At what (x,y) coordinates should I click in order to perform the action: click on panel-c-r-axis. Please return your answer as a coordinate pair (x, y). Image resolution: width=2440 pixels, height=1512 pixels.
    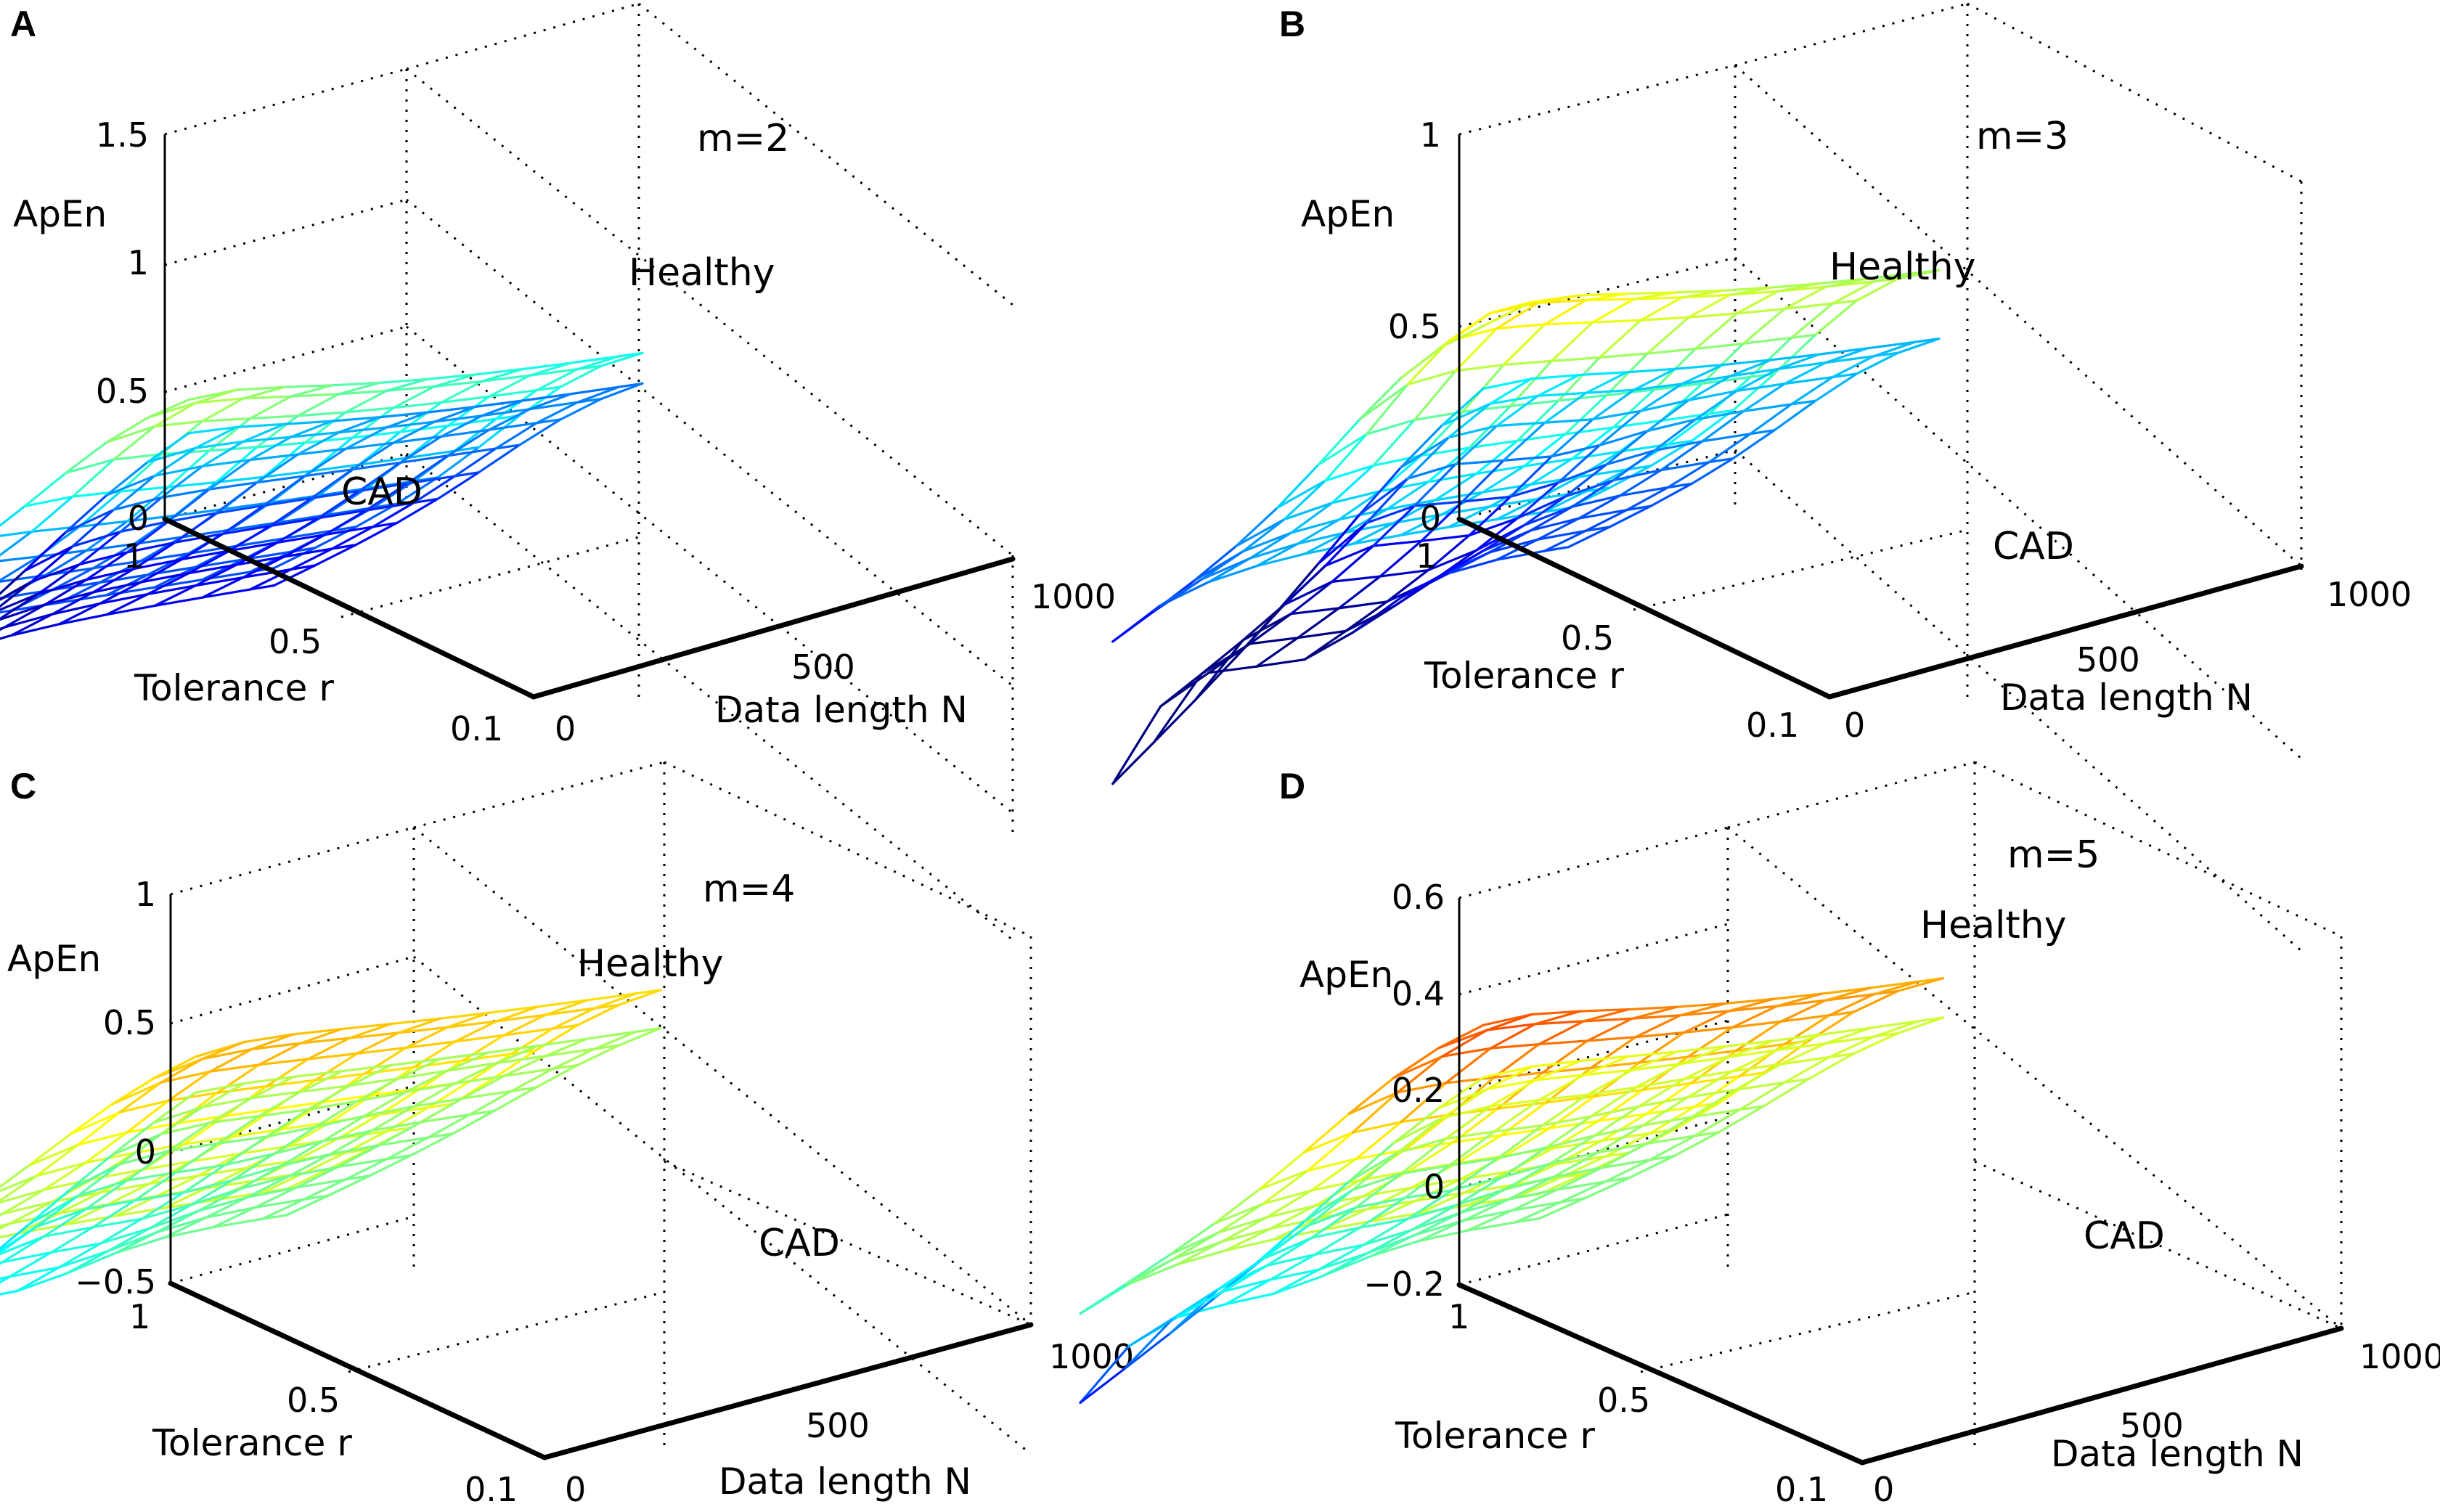
    Looking at the image, I should click on (357, 1370).